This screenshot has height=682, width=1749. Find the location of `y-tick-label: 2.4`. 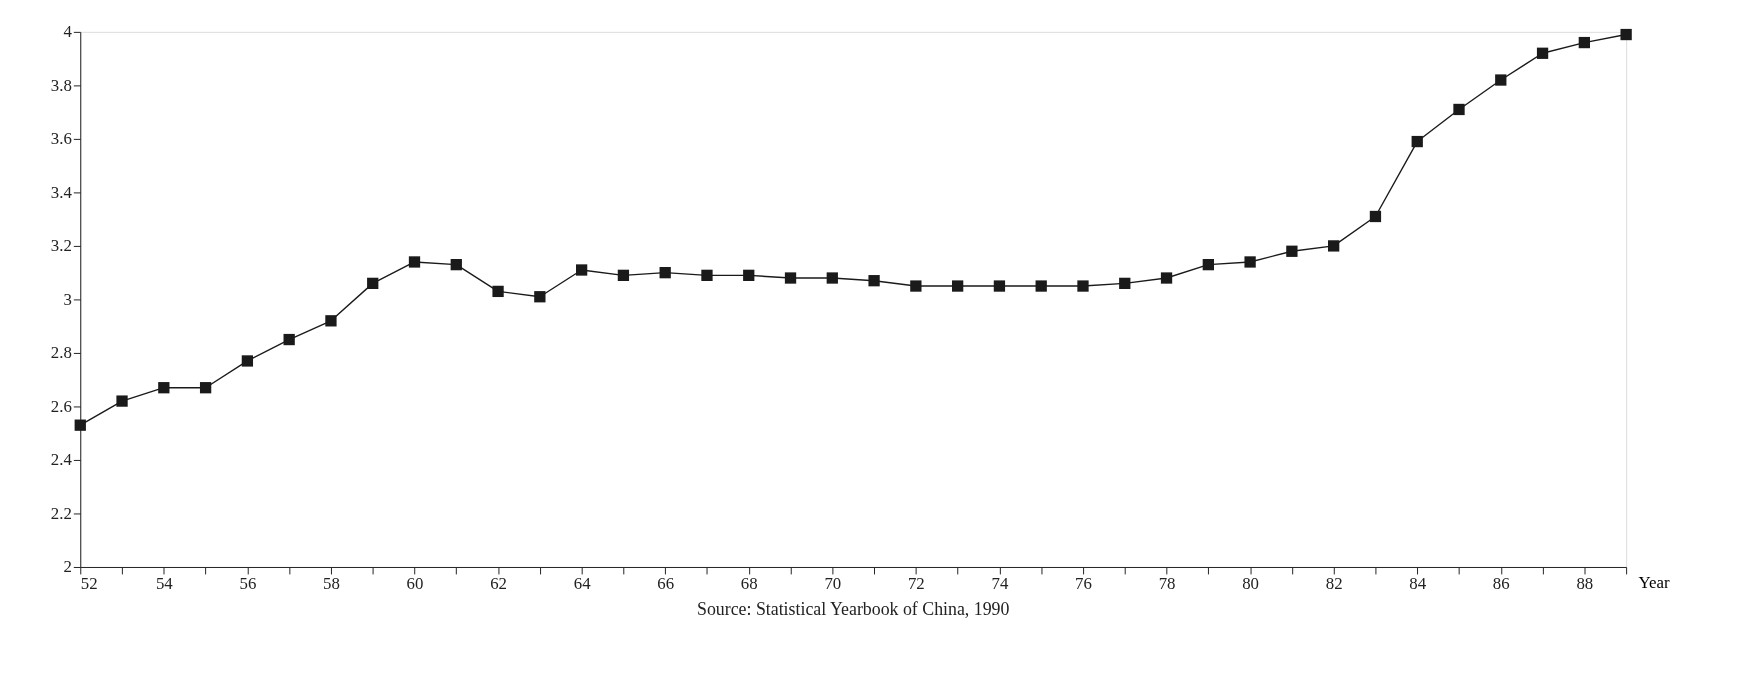

y-tick-label: 2.4 is located at coordinates (61, 460).